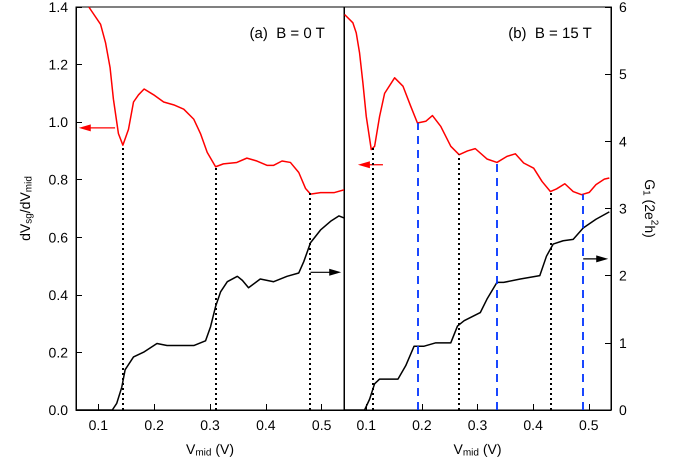  What do you see at coordinates (623, 410) in the screenshot?
I see `y2-tick-label: 0` at bounding box center [623, 410].